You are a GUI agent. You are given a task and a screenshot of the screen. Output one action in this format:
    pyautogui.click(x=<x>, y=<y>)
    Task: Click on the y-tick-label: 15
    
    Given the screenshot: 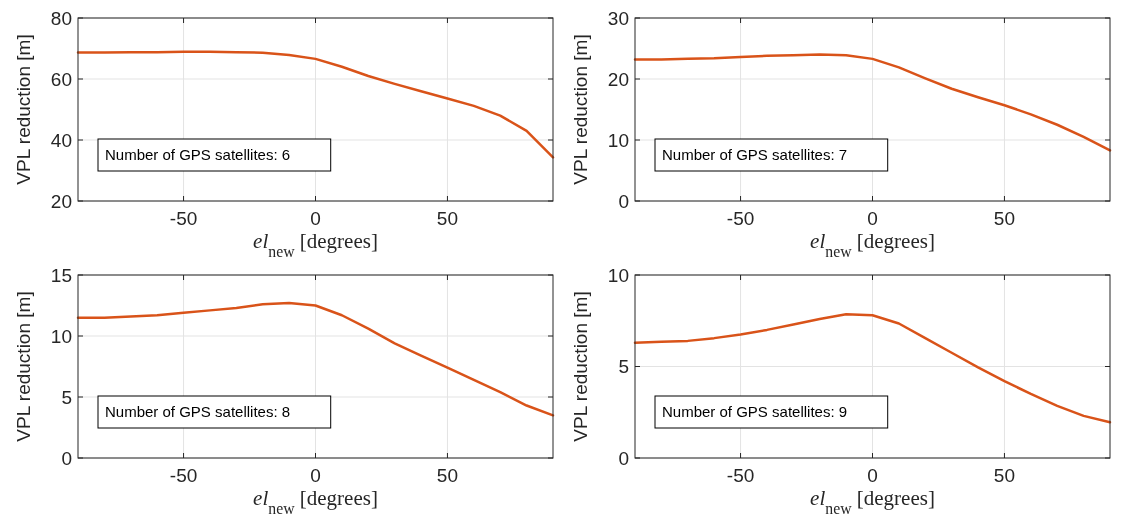 What is the action you would take?
    pyautogui.click(x=61, y=275)
    